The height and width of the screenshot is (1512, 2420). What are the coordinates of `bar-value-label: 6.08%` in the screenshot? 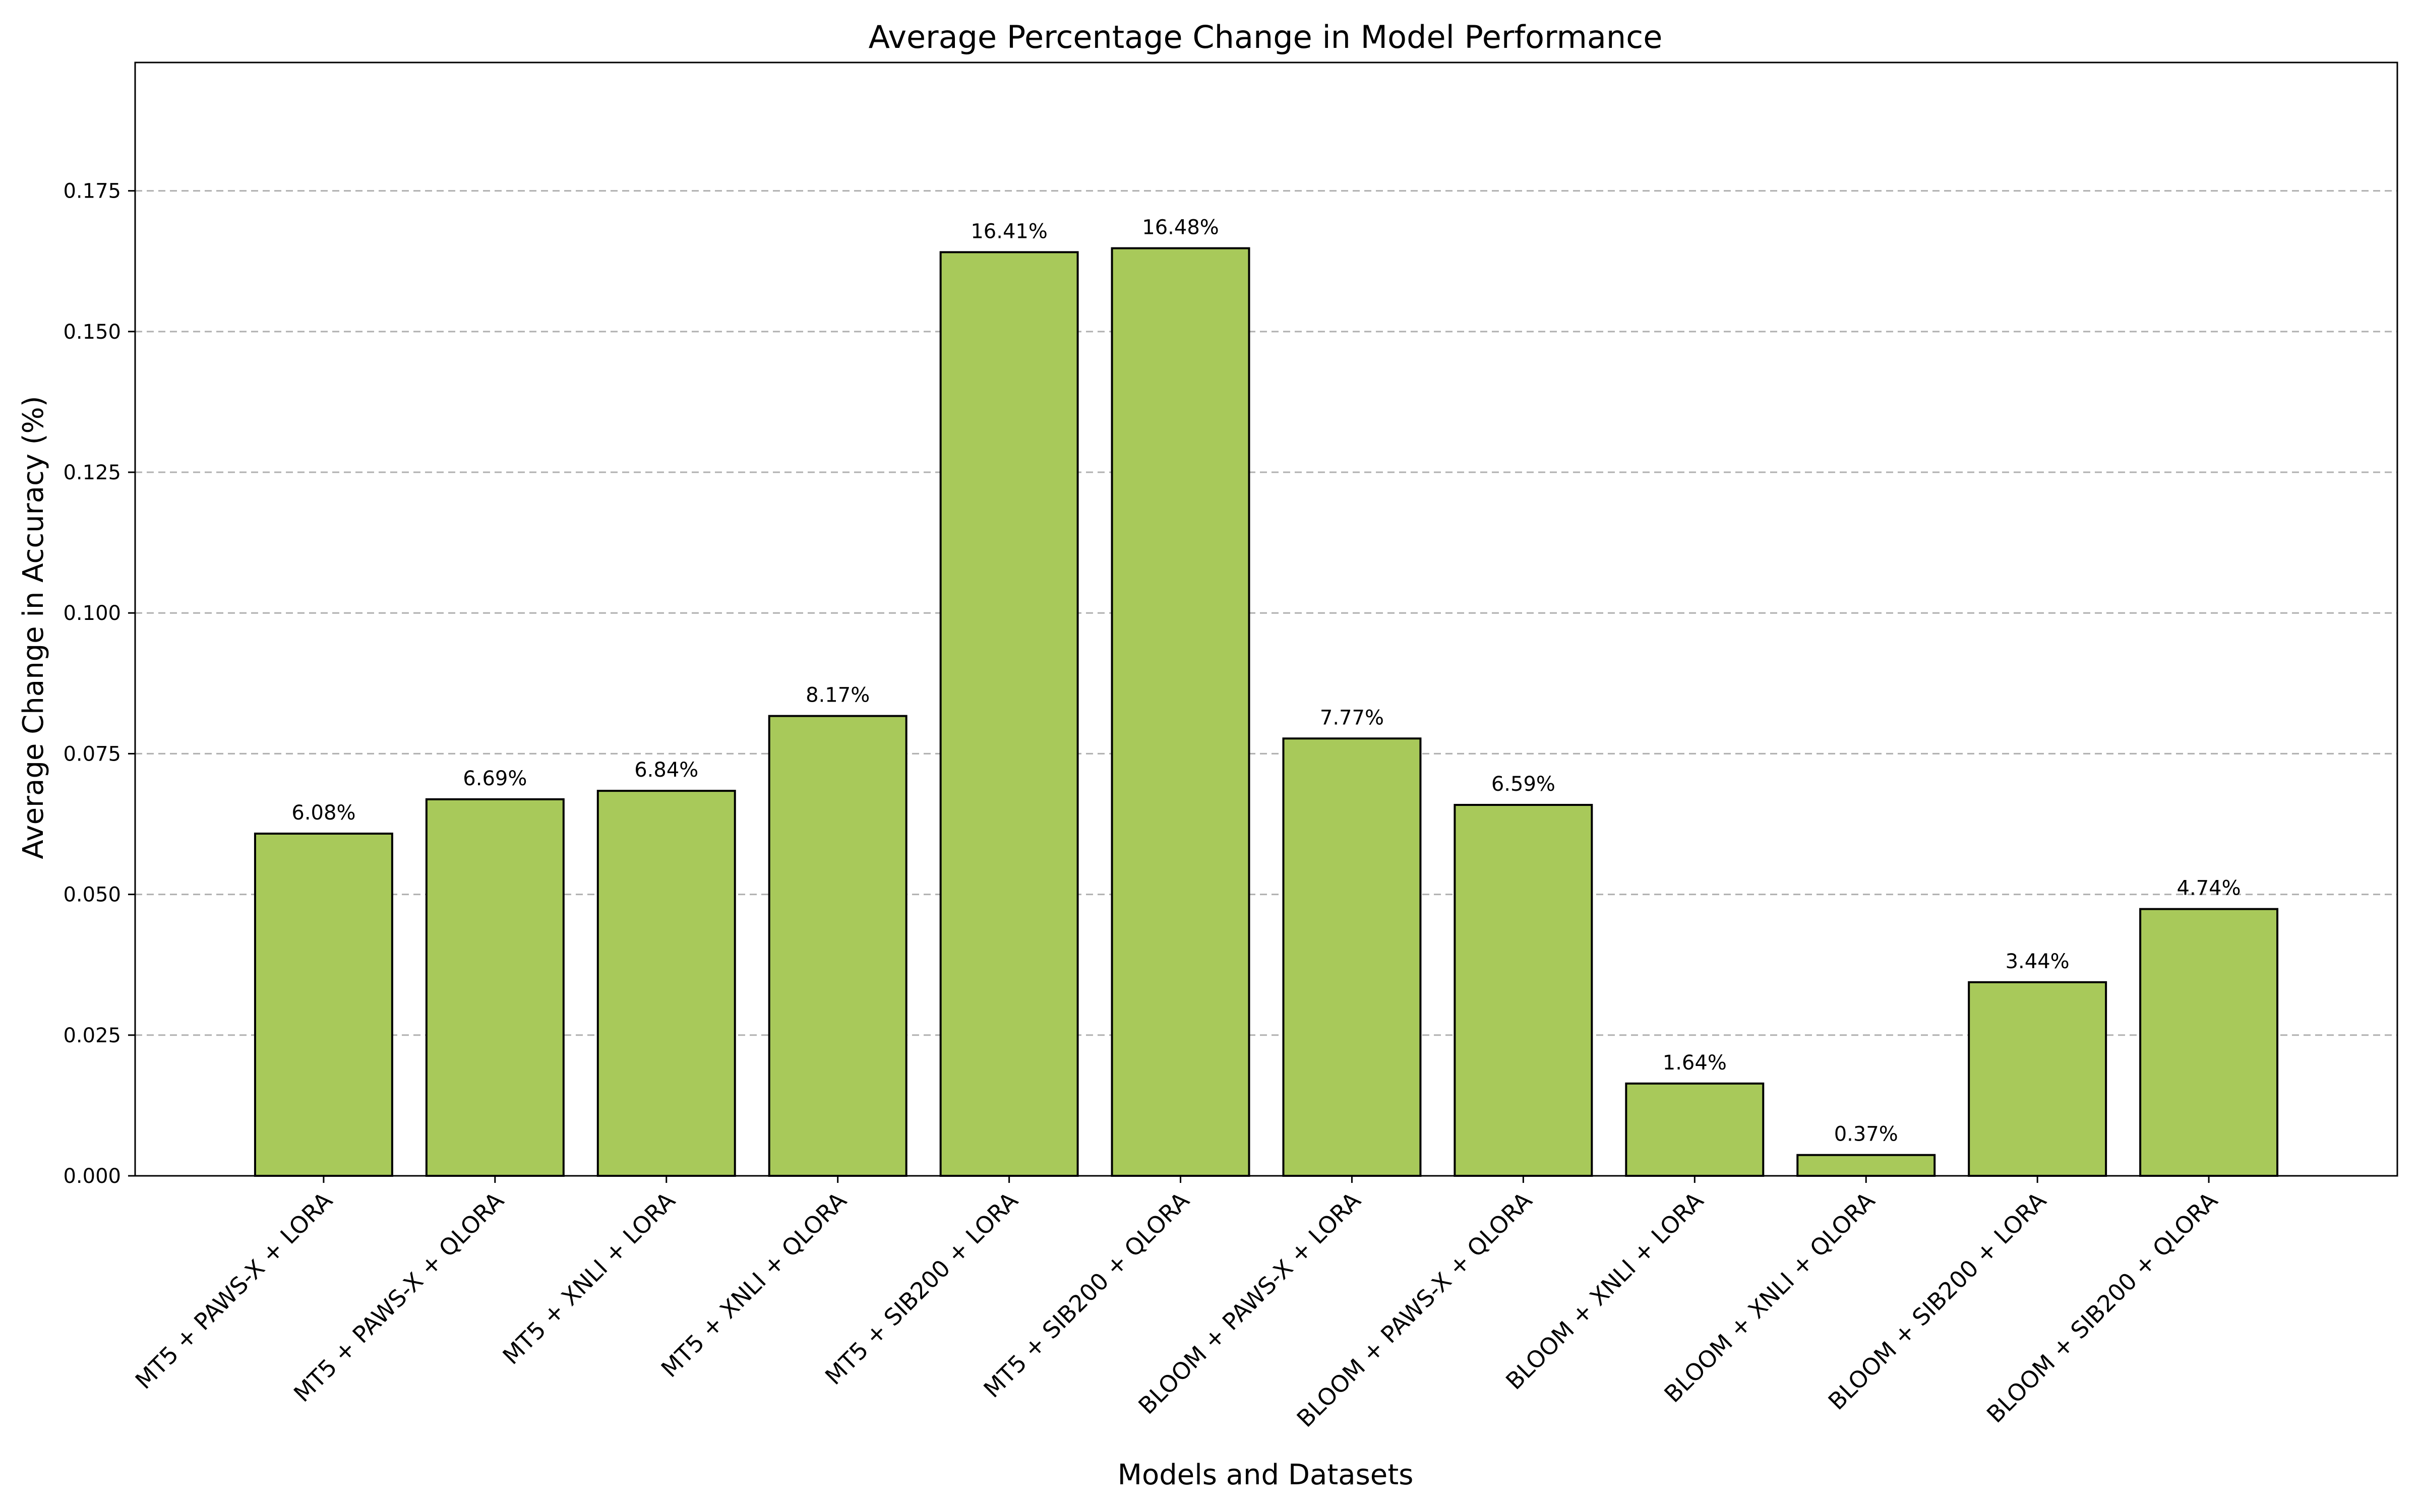 It's located at (323, 813).